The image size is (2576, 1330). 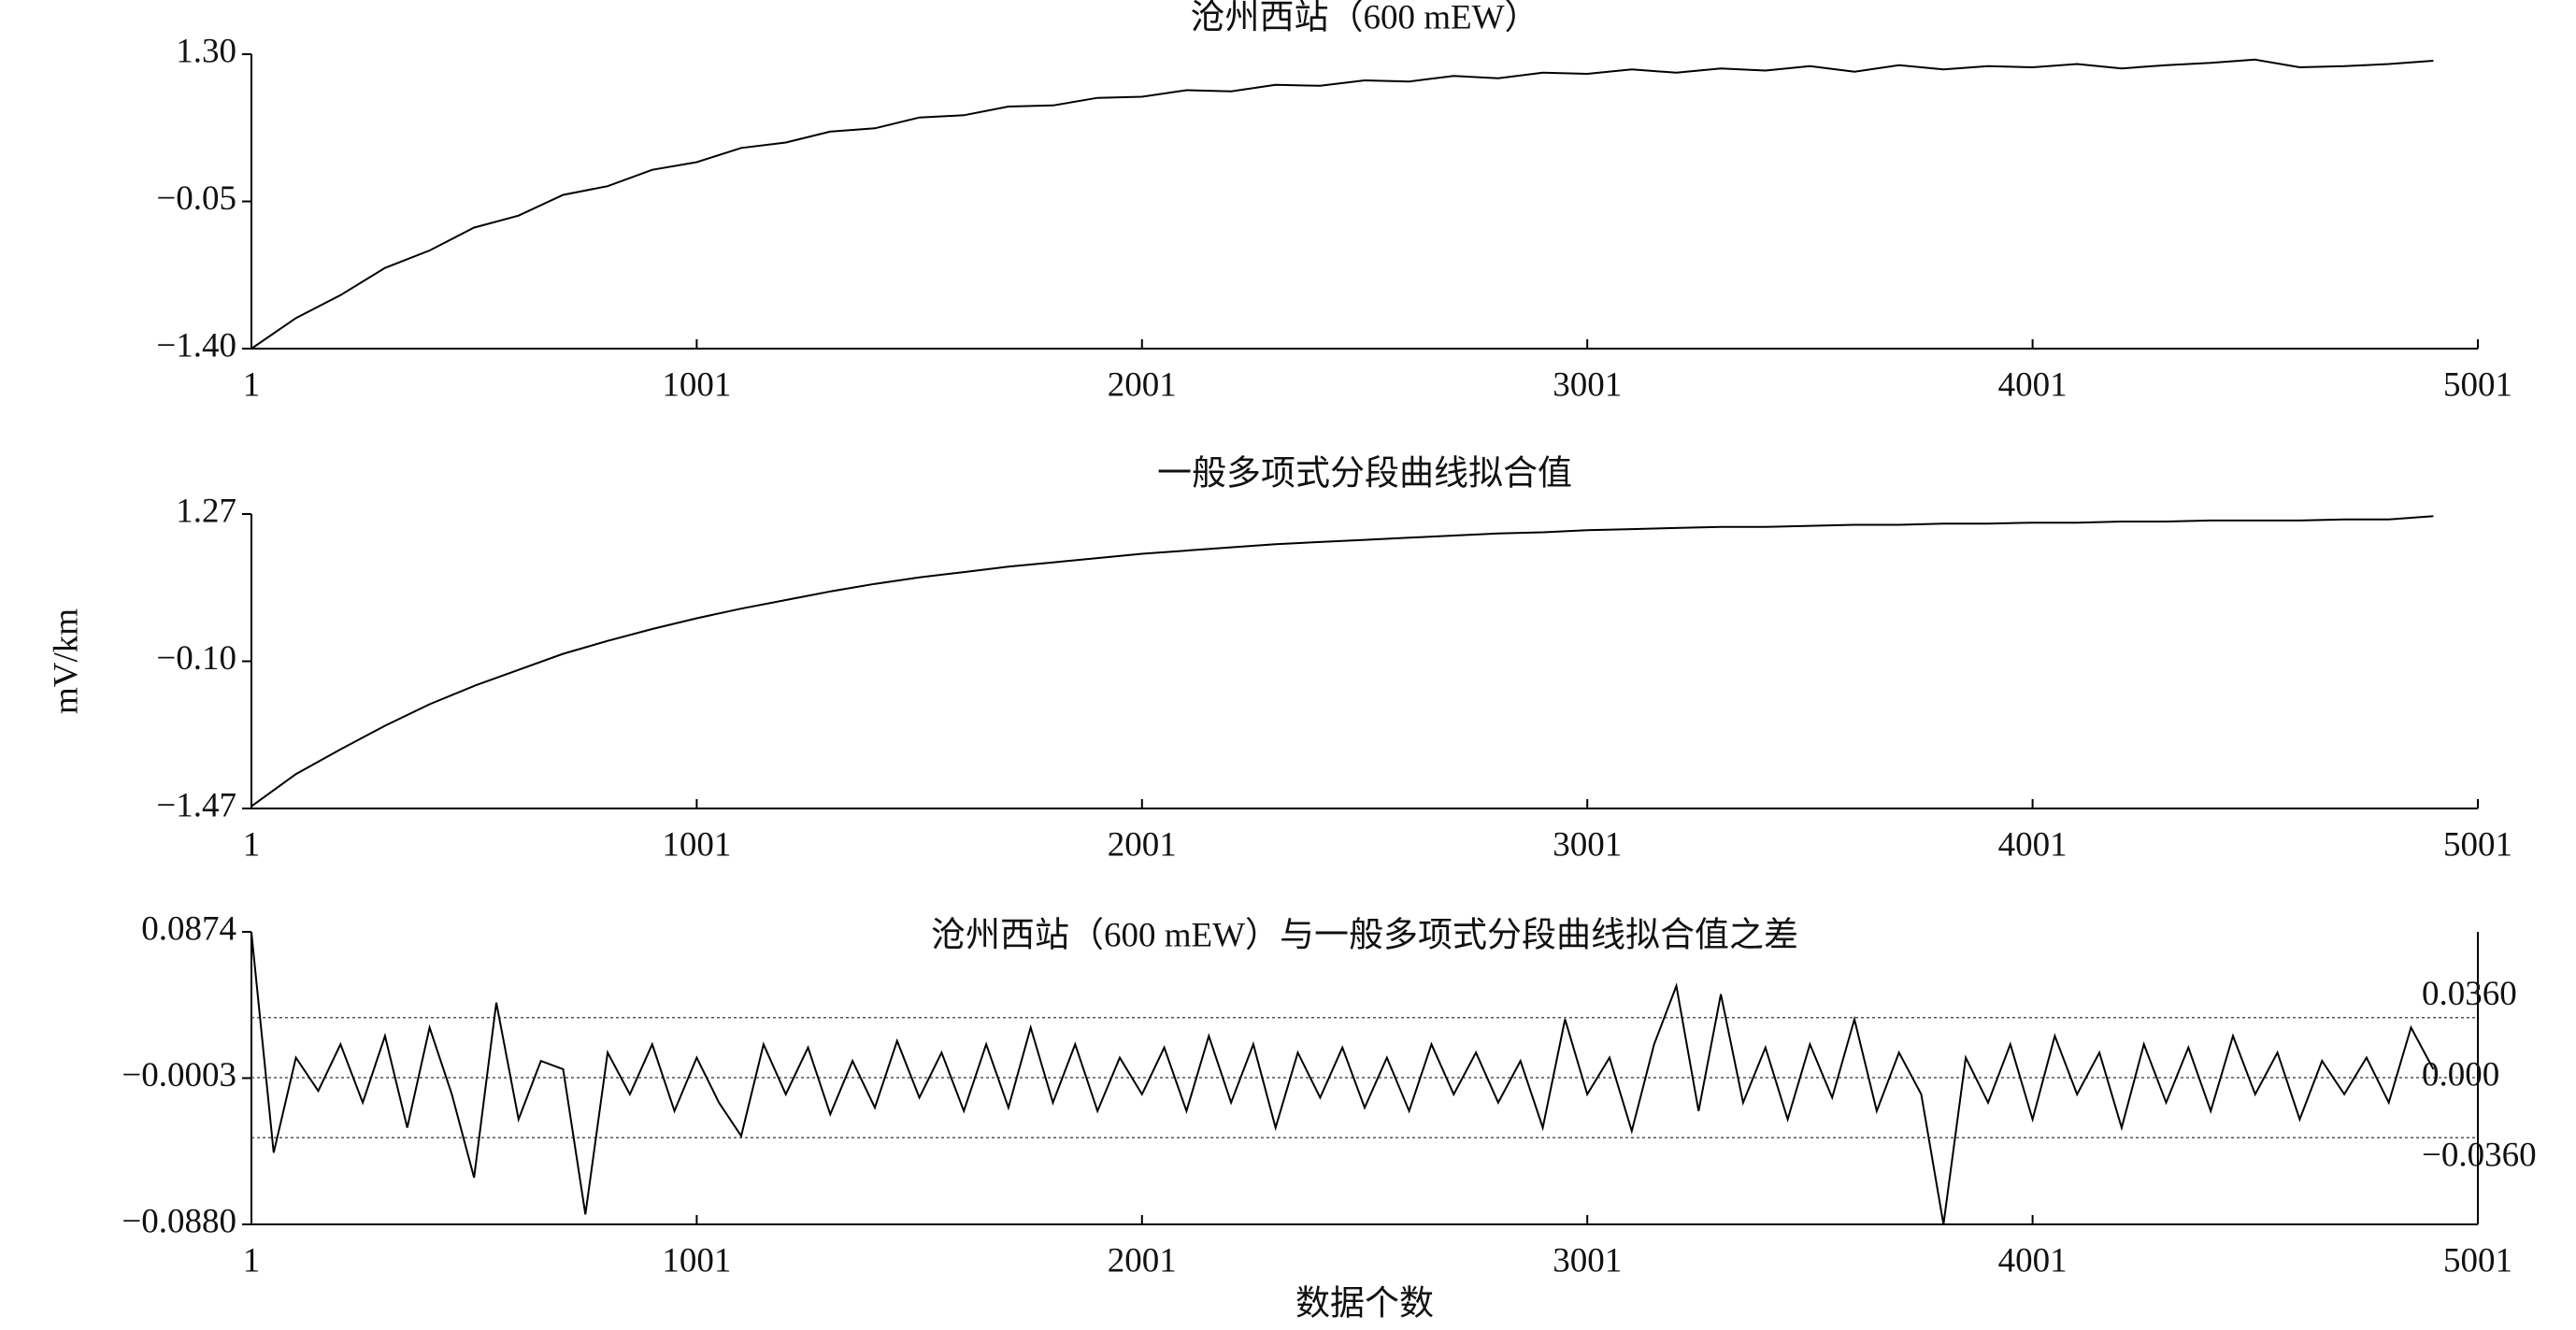 What do you see at coordinates (179, 1221) in the screenshot?
I see `y-tick-label: −0.0880` at bounding box center [179, 1221].